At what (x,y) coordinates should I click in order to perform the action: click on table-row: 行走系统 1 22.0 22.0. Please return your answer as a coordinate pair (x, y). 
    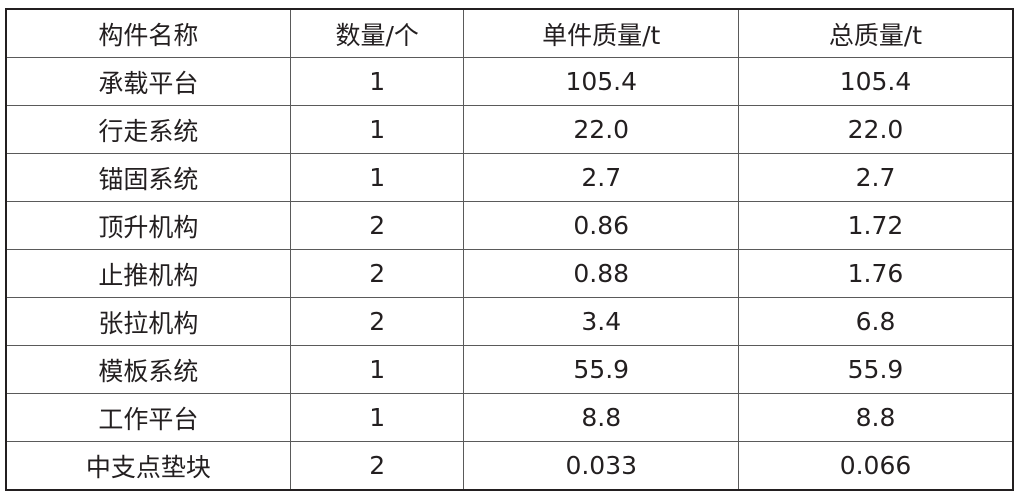
    Looking at the image, I should click on (509, 129).